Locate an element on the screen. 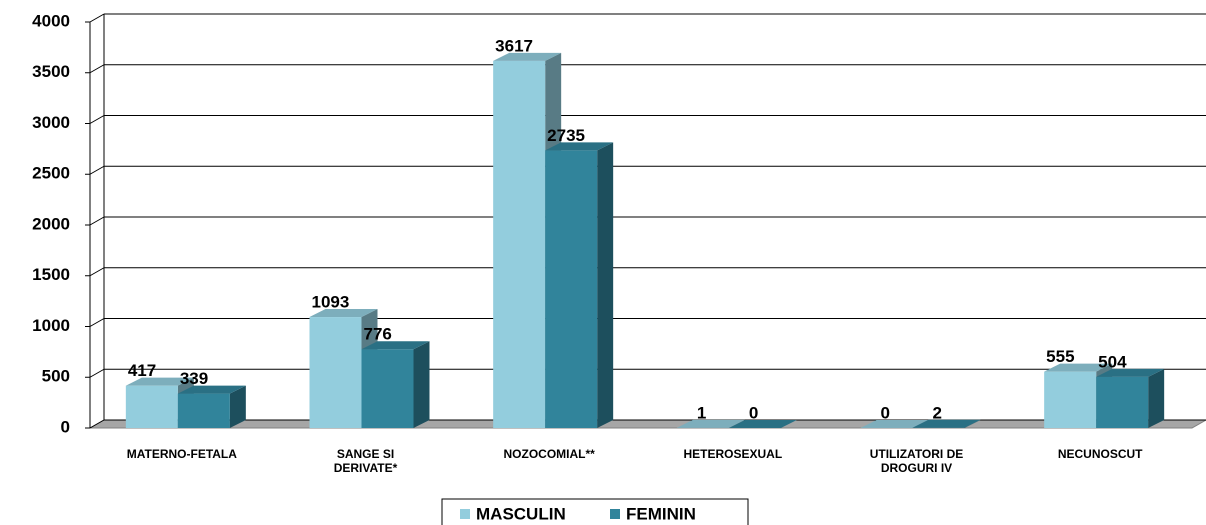 This screenshot has width=1206, height=525. legend-box is located at coordinates (595, 511).